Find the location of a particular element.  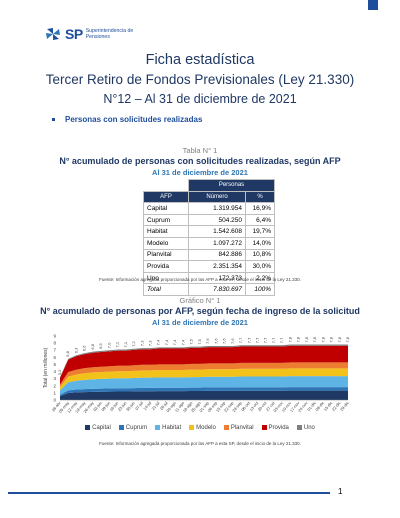

table-row: Capital 1.319.954 16,9% is located at coordinates (209, 208).